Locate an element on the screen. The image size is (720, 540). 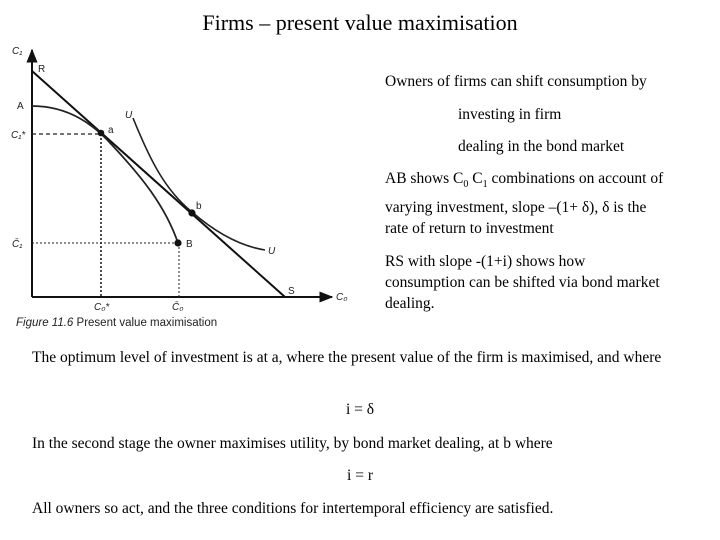
ab-curve is located at coordinates (105, 174).